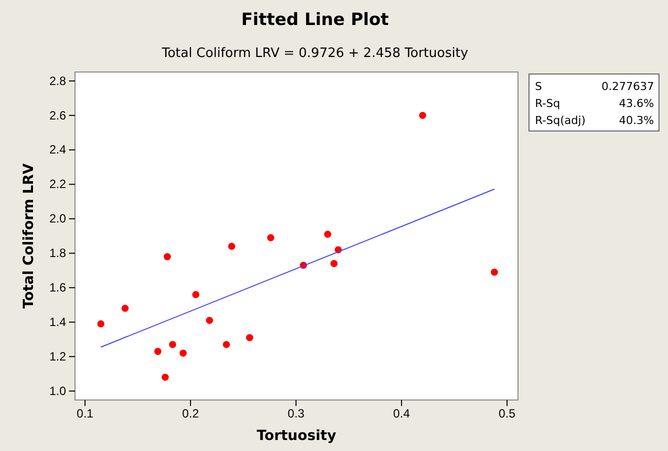 Image resolution: width=668 pixels, height=451 pixels. Describe the element at coordinates (560, 120) in the screenshot. I see `text: R-Sq(adj)` at that location.